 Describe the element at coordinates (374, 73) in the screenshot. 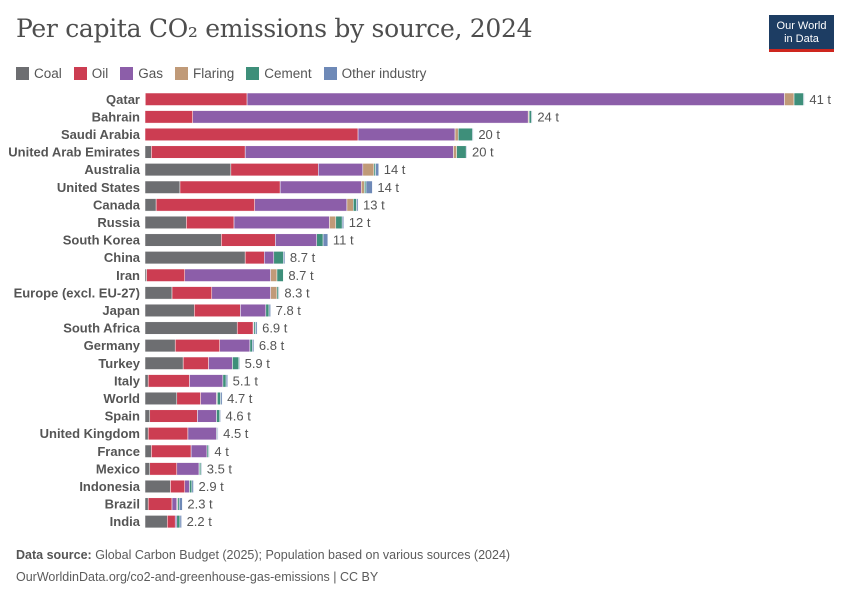

I see `legend-item-other-industry: Other industry` at that location.